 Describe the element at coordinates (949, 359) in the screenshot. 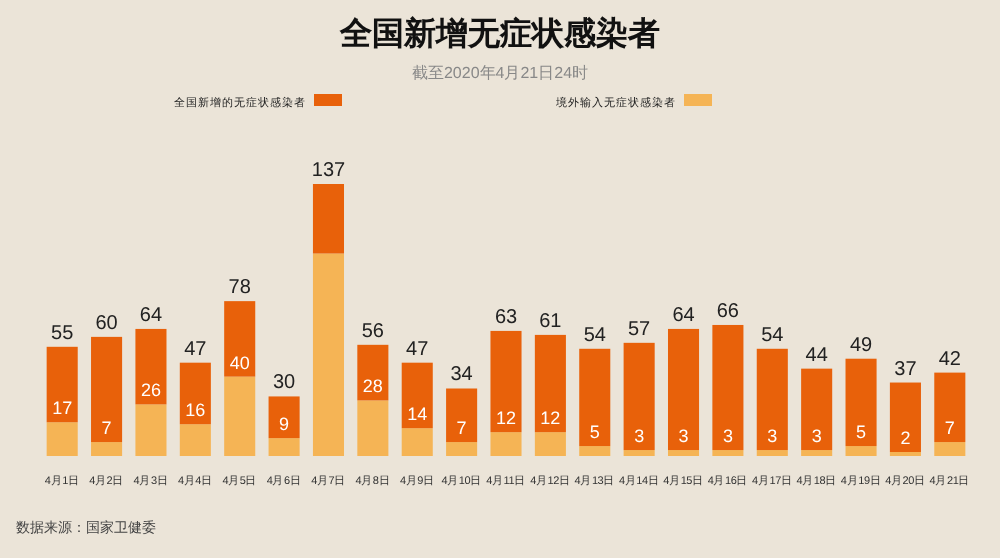

I see `total-label: 42` at that location.